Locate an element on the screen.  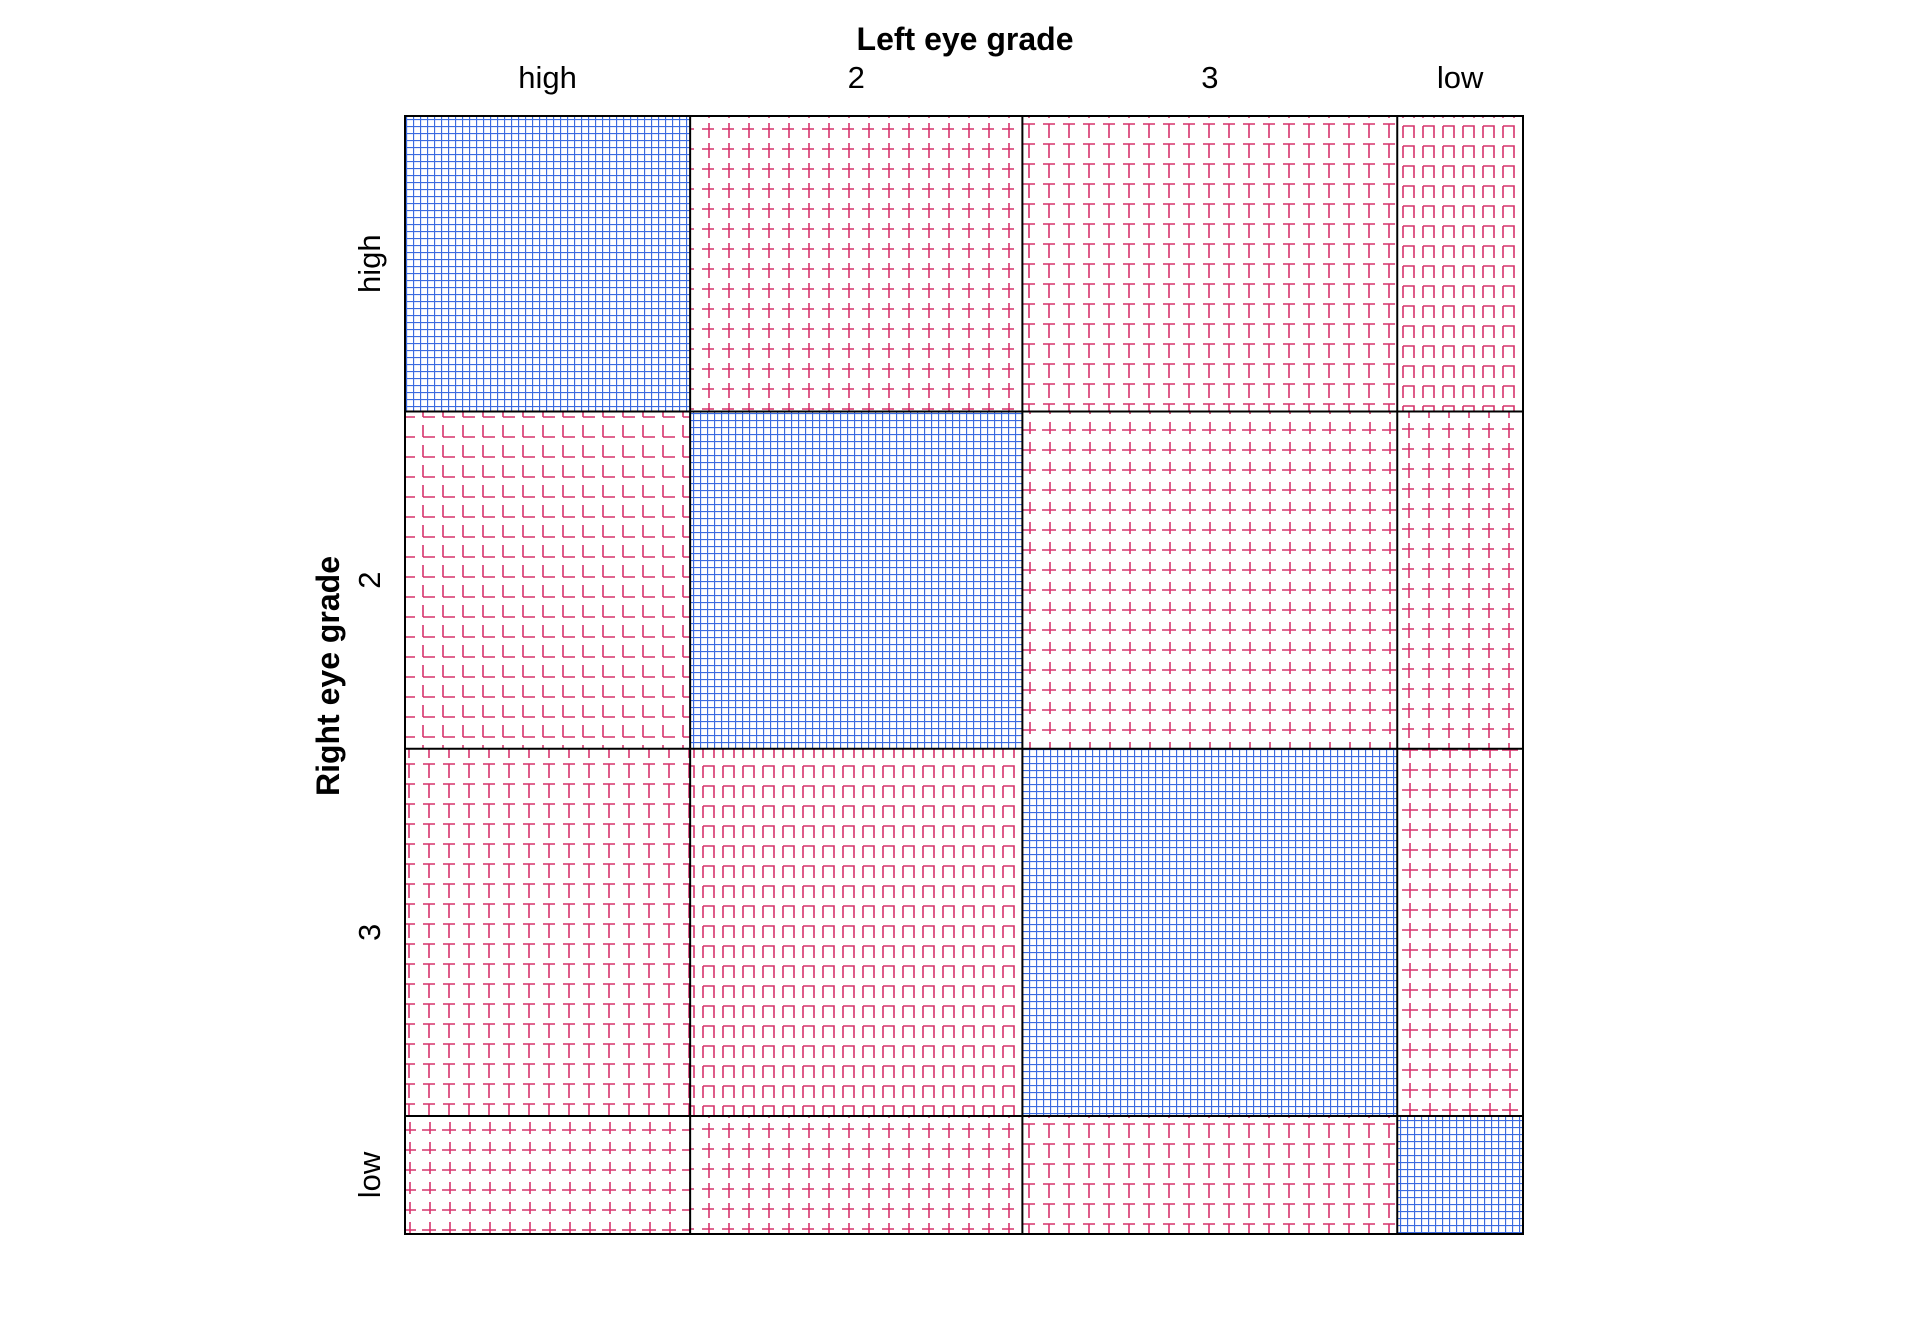
agreement-cell-high is located at coordinates (548, 264).